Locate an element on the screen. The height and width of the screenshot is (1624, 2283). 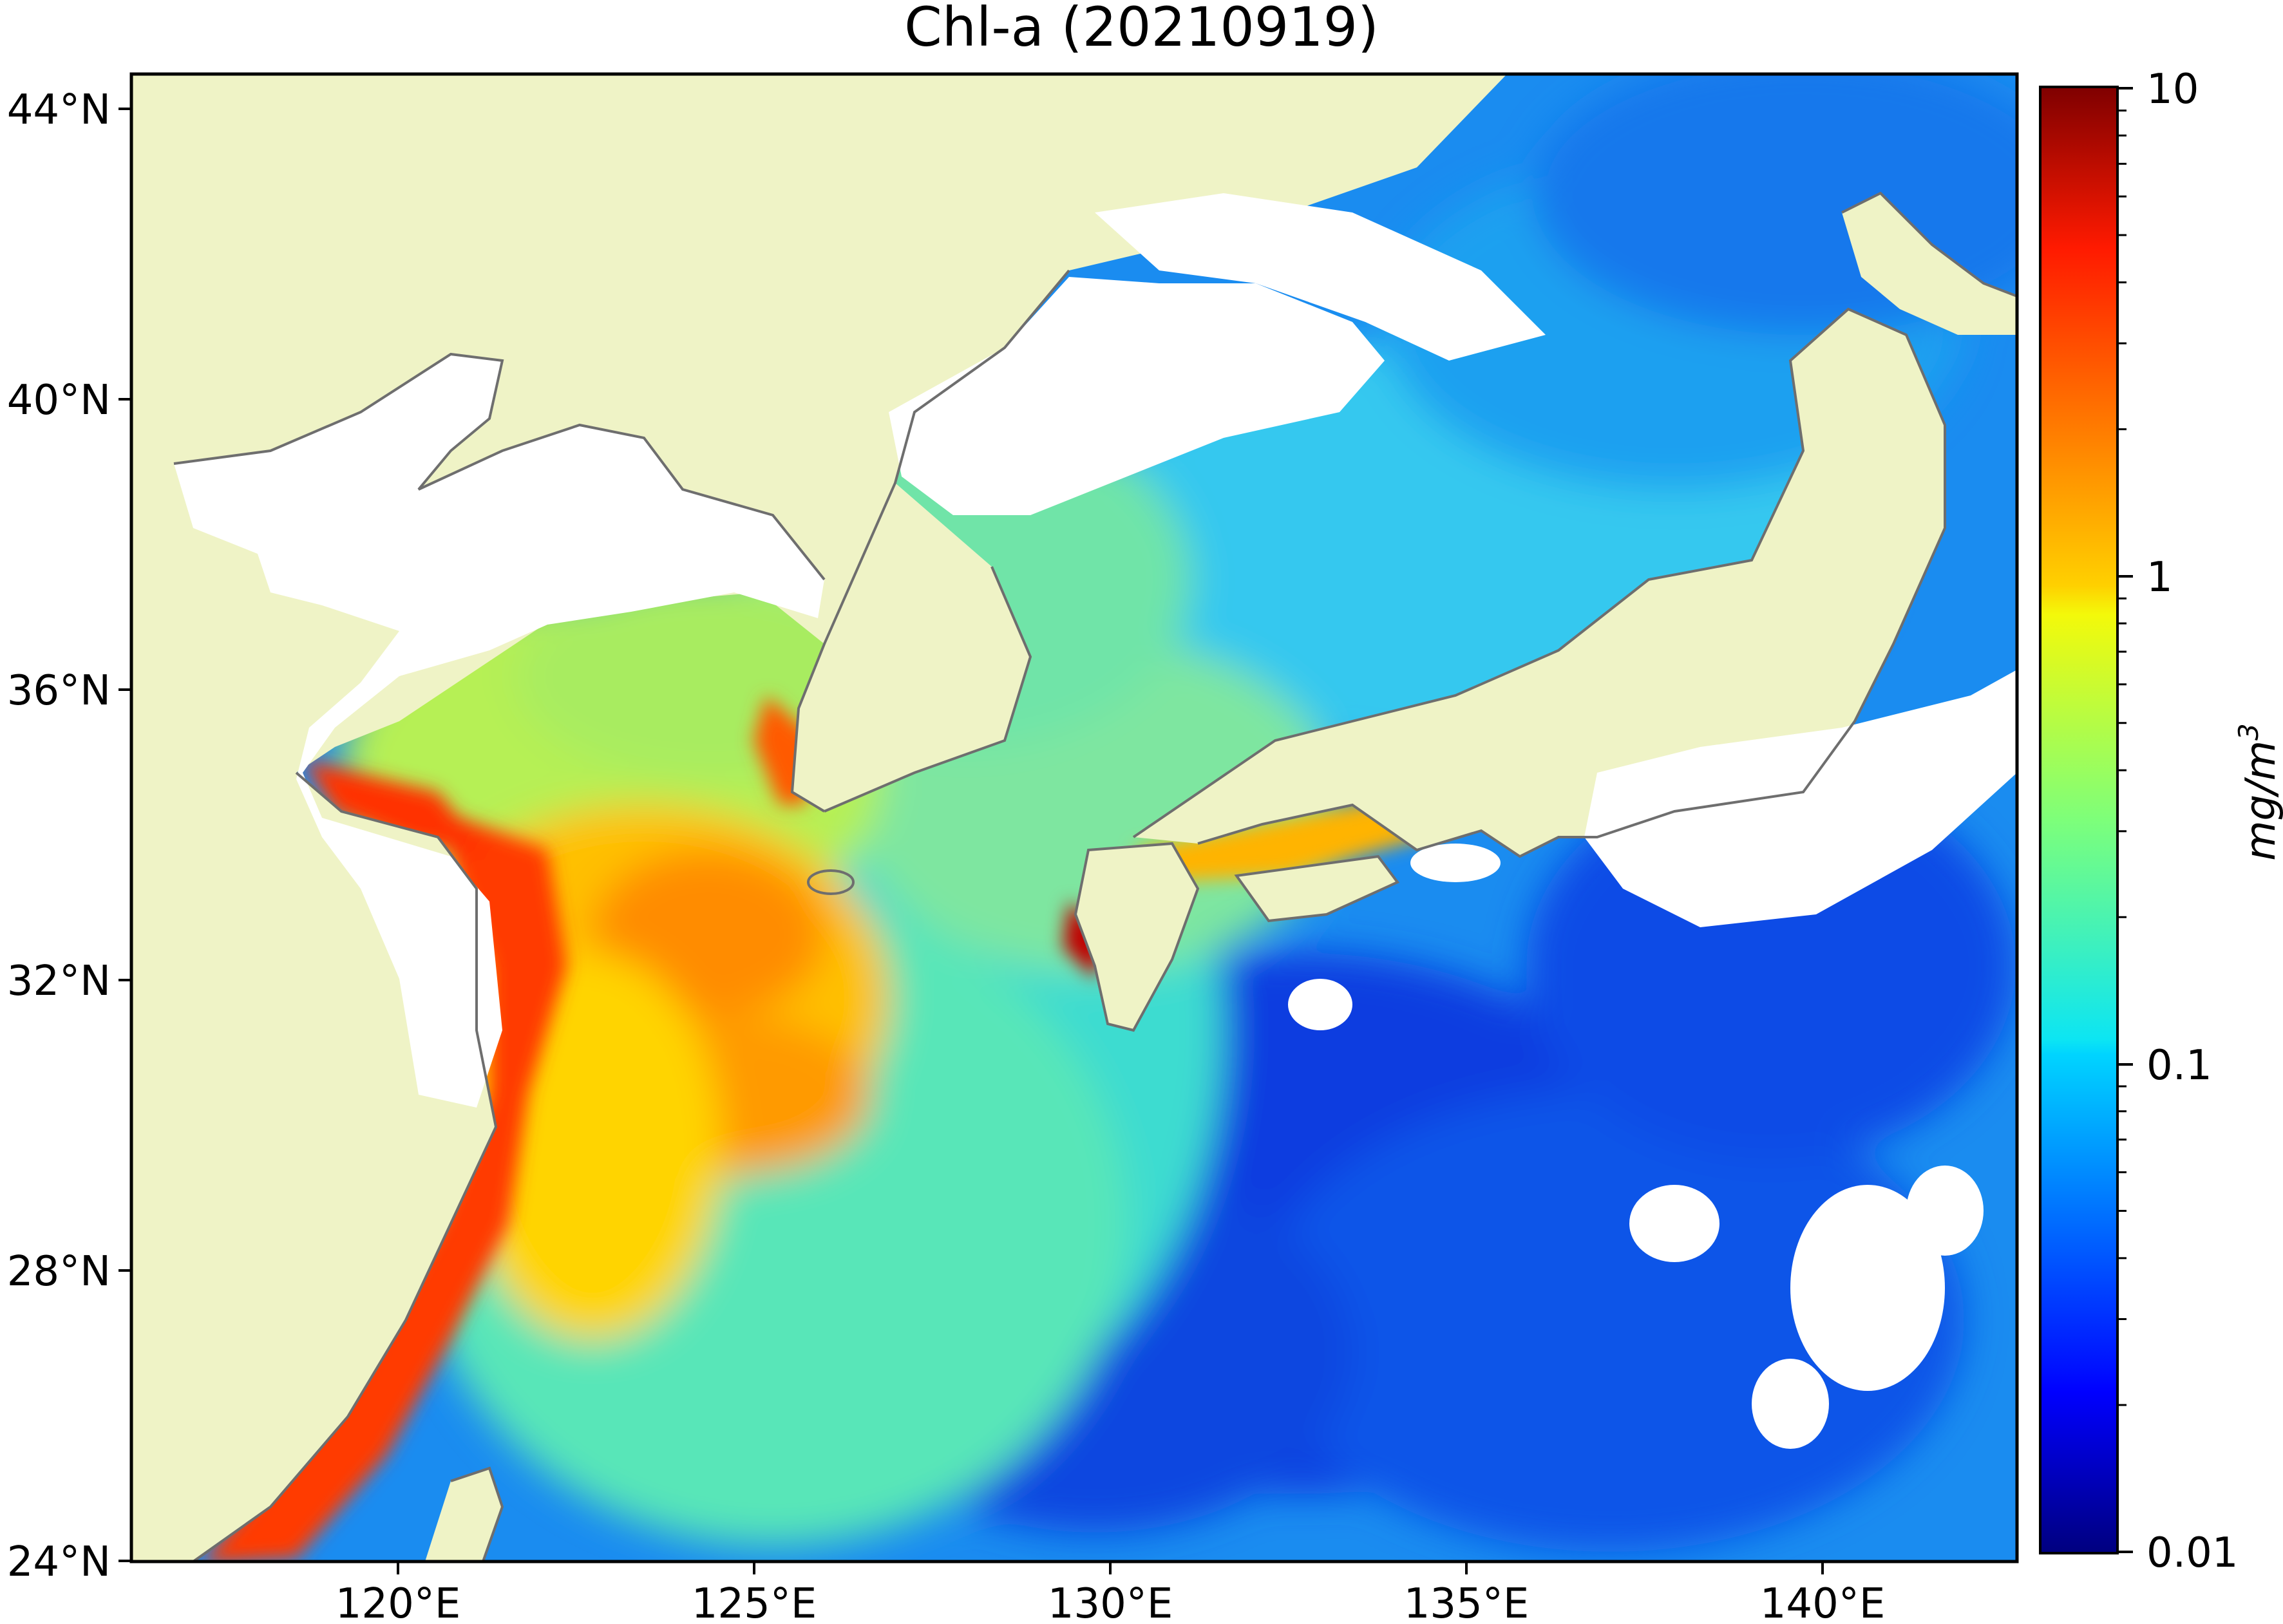
colorbar-gradient is located at coordinates (2078, 820).